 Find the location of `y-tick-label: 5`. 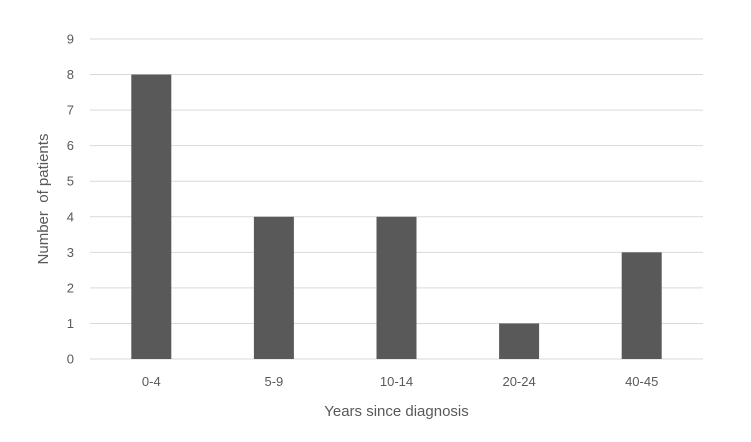

y-tick-label: 5 is located at coordinates (70, 181).